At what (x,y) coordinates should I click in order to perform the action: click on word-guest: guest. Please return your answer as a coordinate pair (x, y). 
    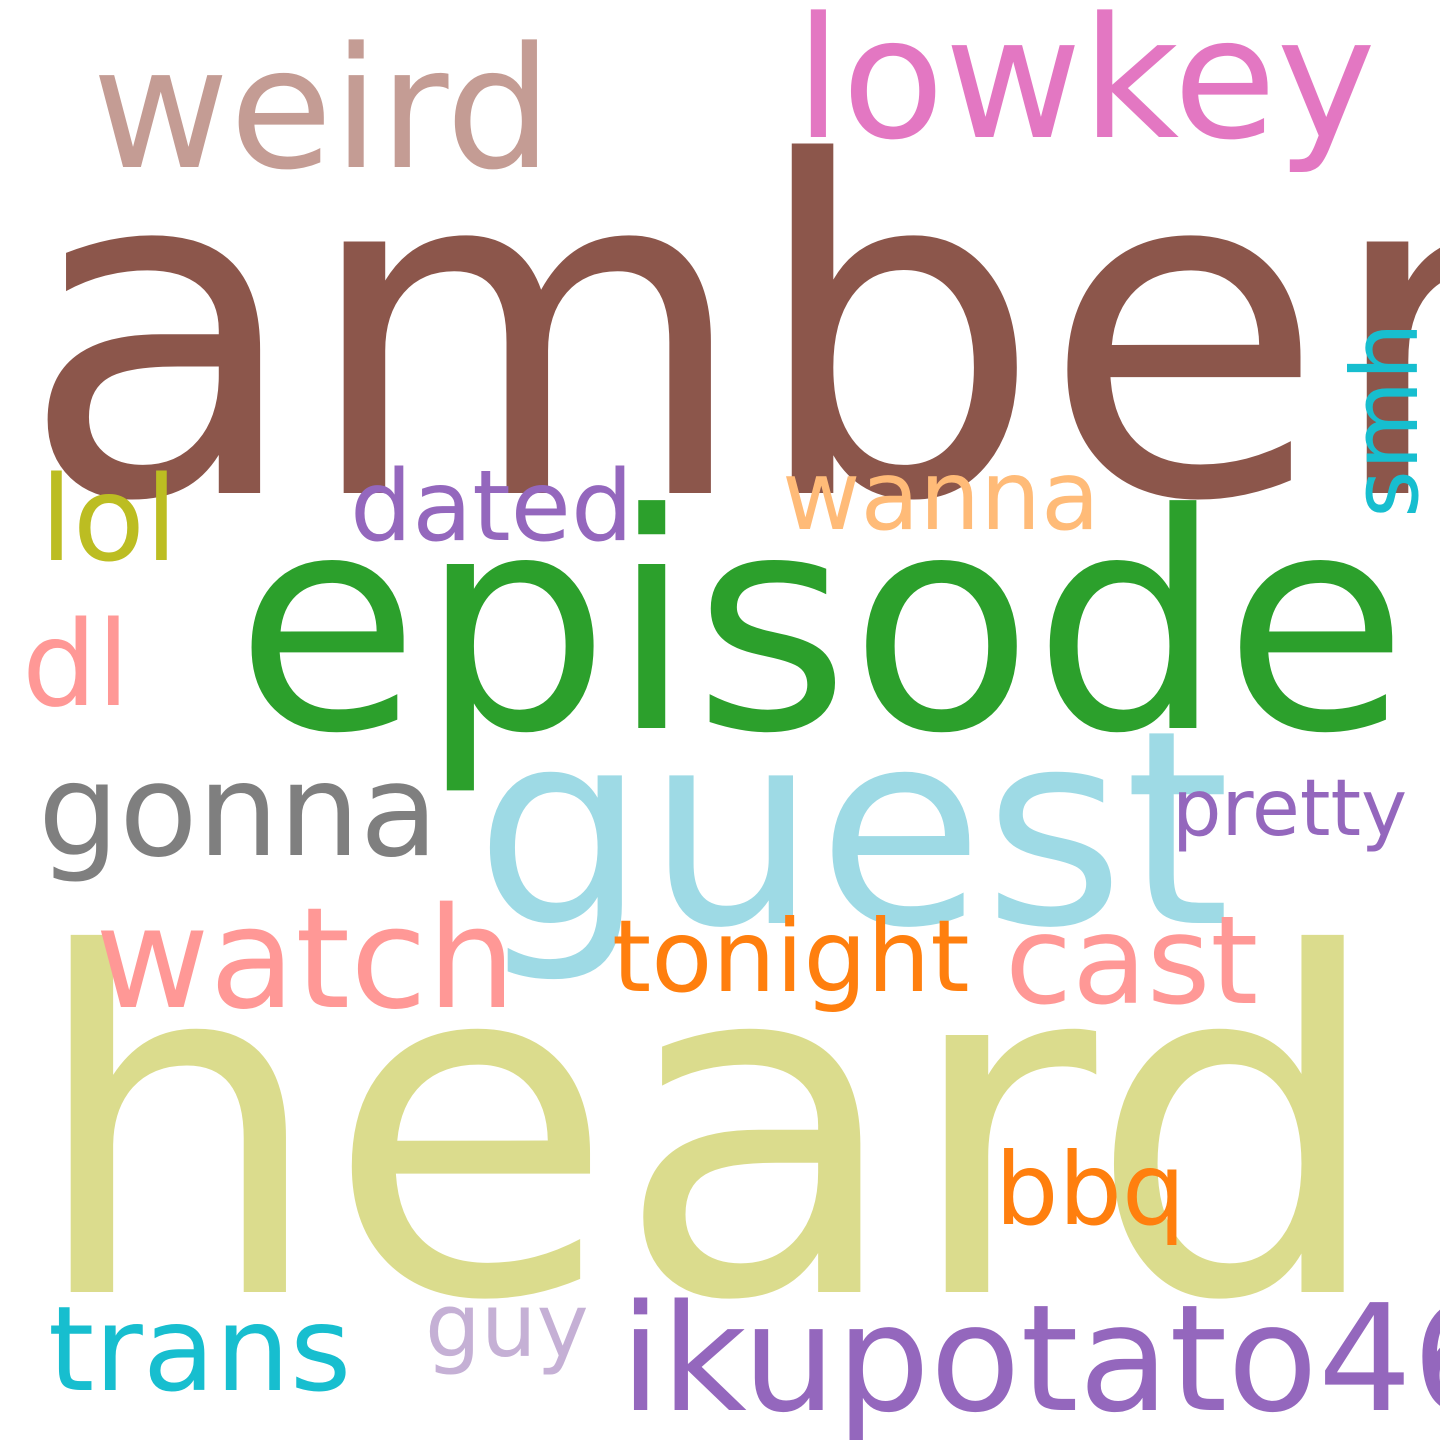
    Looking at the image, I should click on (853, 829).